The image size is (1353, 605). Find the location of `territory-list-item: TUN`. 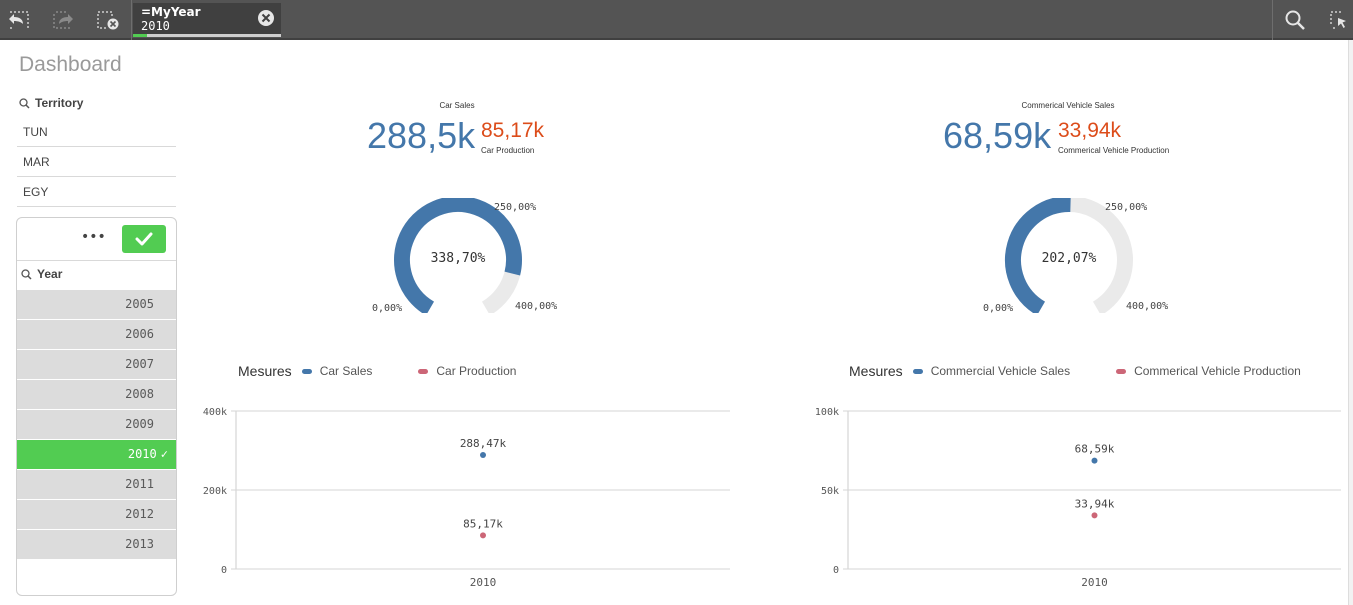

territory-list-item: TUN is located at coordinates (96, 132).